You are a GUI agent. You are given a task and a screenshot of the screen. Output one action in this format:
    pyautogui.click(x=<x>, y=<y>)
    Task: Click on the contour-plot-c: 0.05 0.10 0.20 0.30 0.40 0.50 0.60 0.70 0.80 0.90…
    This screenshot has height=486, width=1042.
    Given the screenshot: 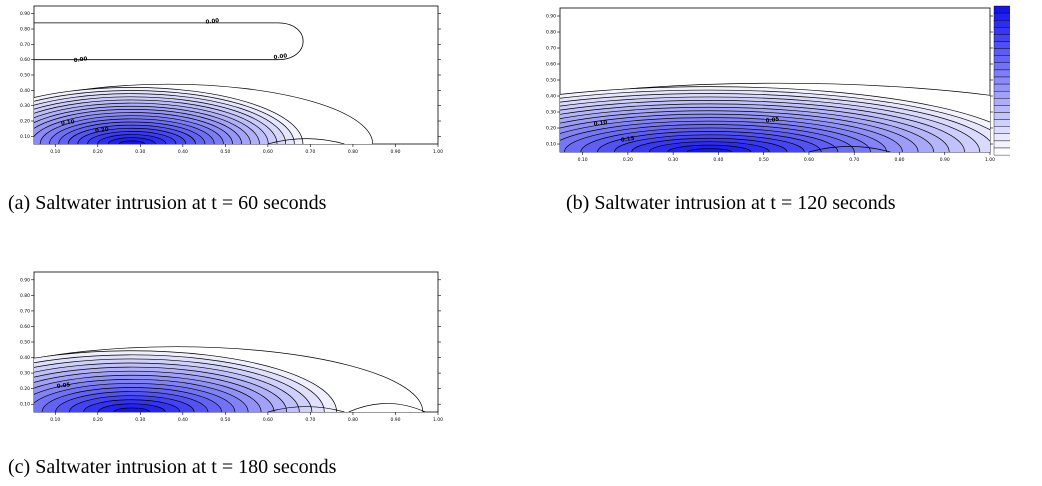 What is the action you would take?
    pyautogui.click(x=231, y=347)
    